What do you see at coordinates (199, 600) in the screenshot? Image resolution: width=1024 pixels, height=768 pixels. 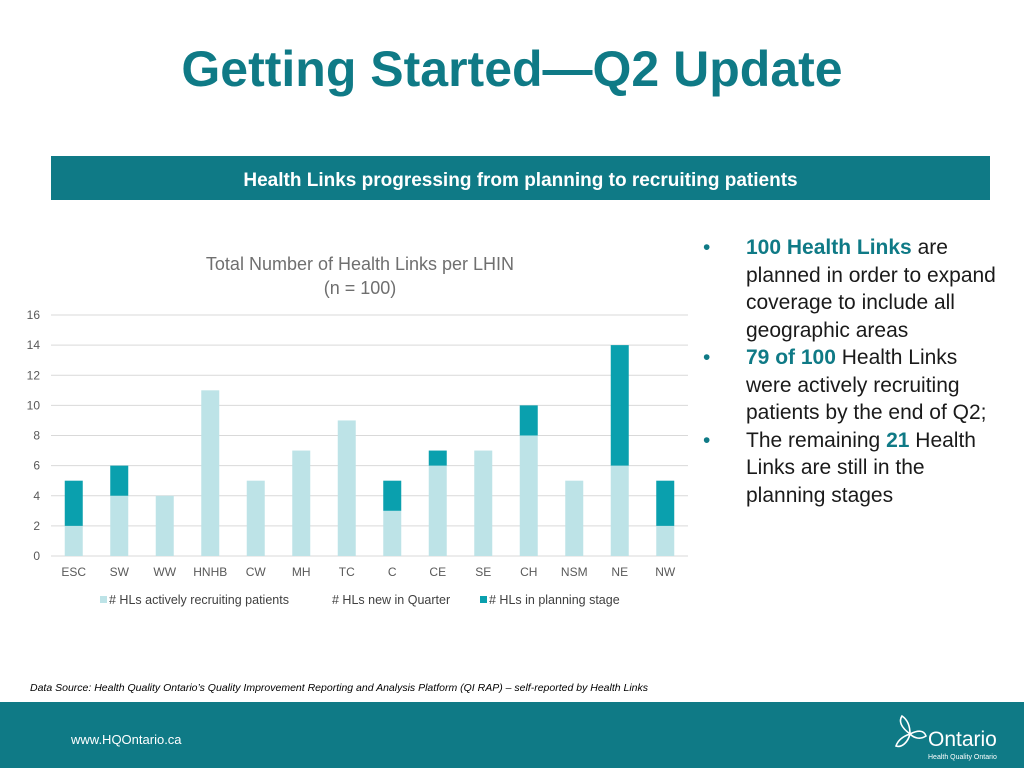 I see `legend-label: # HLs actively recruiting patients` at bounding box center [199, 600].